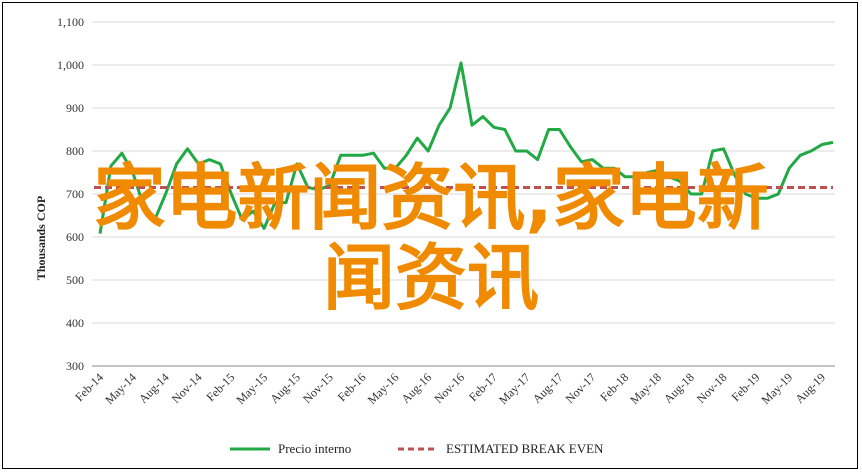 Image resolution: width=862 pixels, height=473 pixels. Describe the element at coordinates (416, 388) in the screenshot. I see `x-tick-label: Aug-16` at that location.